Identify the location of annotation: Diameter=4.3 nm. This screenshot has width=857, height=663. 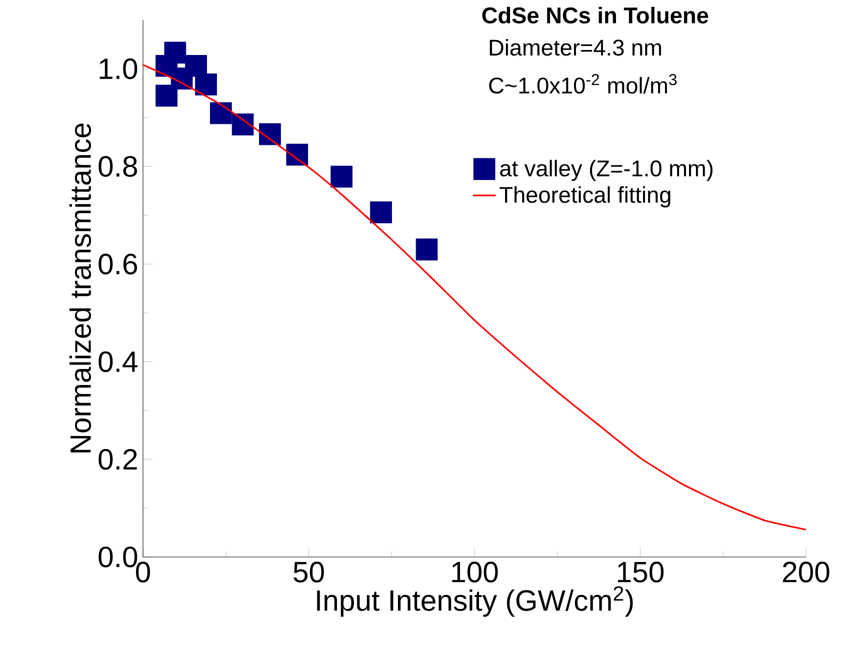
(575, 47).